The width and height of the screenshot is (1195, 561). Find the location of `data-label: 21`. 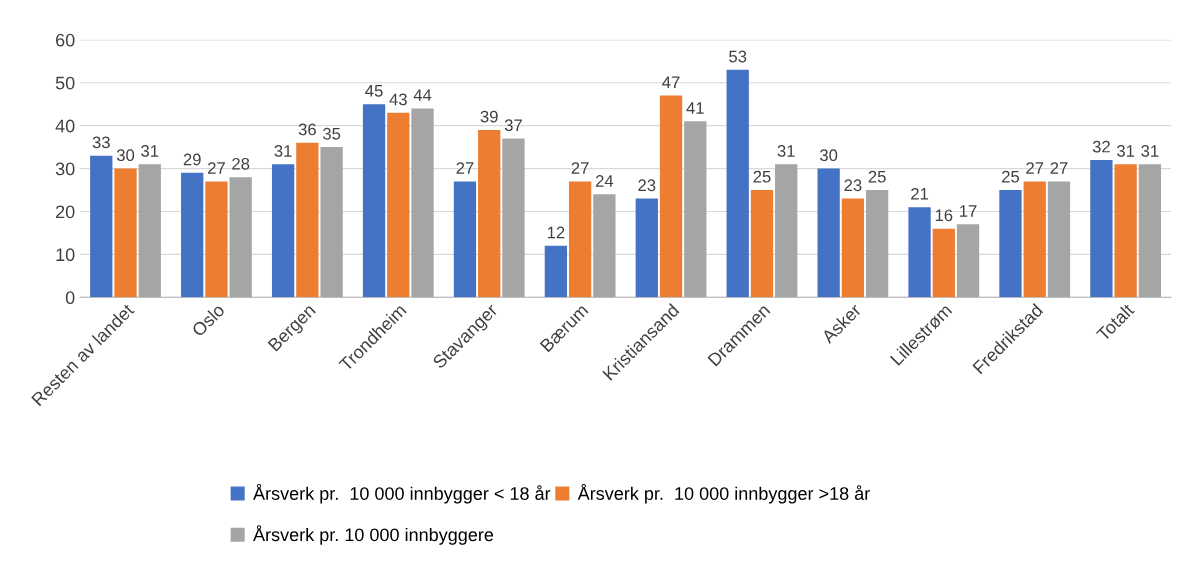

data-label: 21 is located at coordinates (920, 193).